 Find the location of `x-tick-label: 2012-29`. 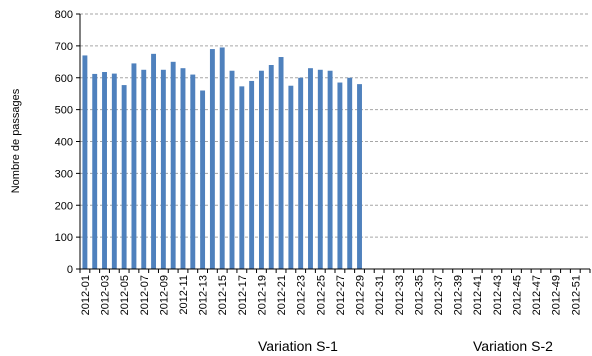

x-tick-label: 2012-29 is located at coordinates (361, 295).